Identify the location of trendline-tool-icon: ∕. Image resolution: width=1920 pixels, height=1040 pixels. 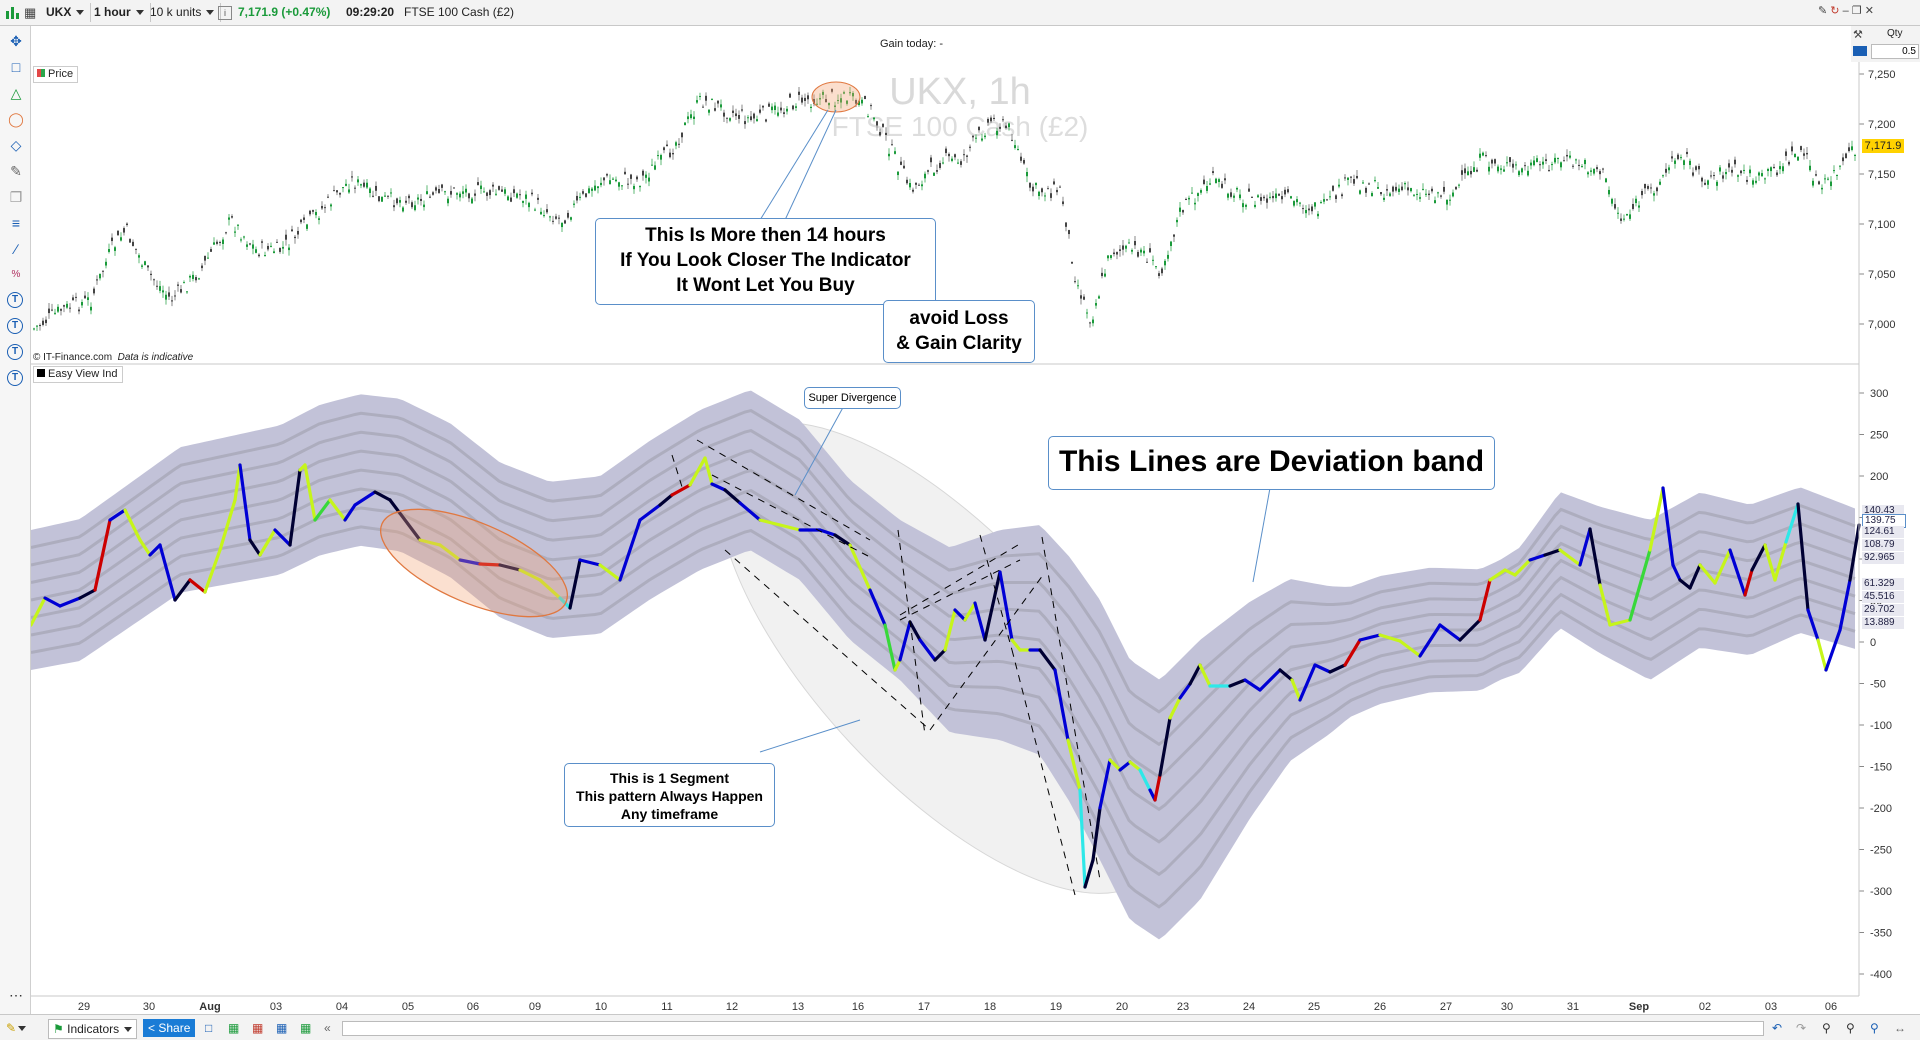
(16, 249).